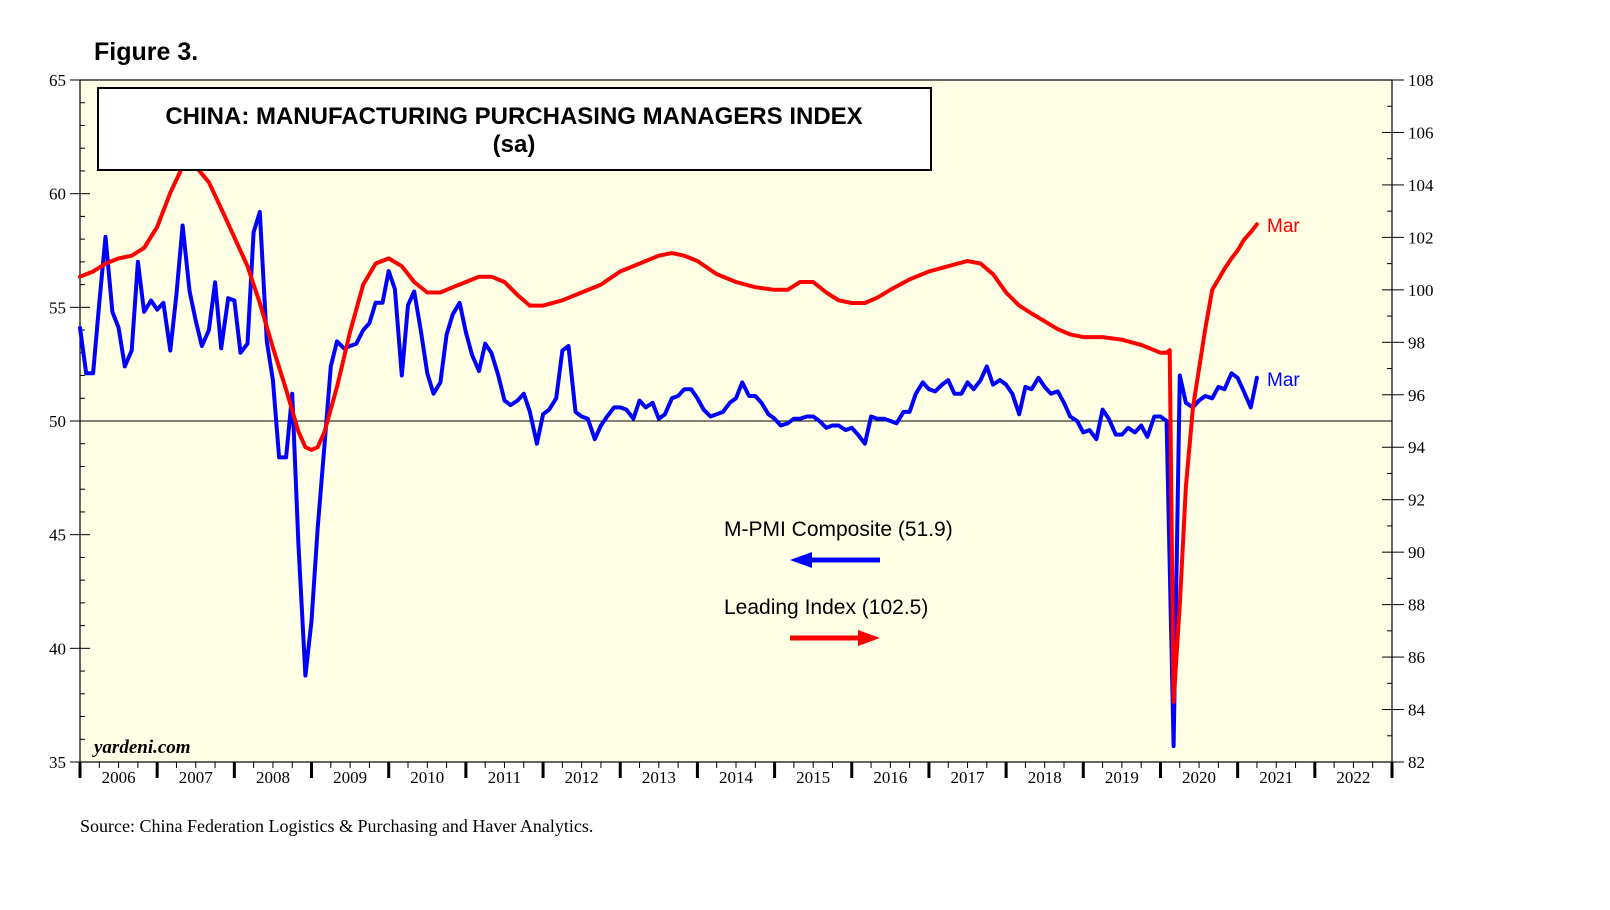 Image resolution: width=1610 pixels, height=910 pixels. I want to click on watermark: yardeni.com, so click(141, 747).